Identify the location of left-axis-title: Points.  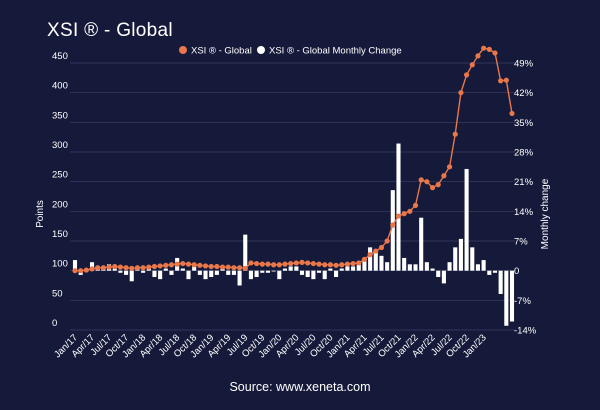
(40, 214).